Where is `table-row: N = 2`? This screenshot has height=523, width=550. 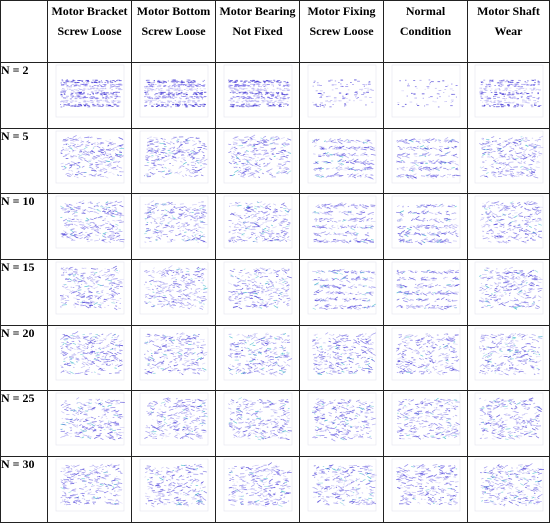 table-row: N = 2 is located at coordinates (275, 95).